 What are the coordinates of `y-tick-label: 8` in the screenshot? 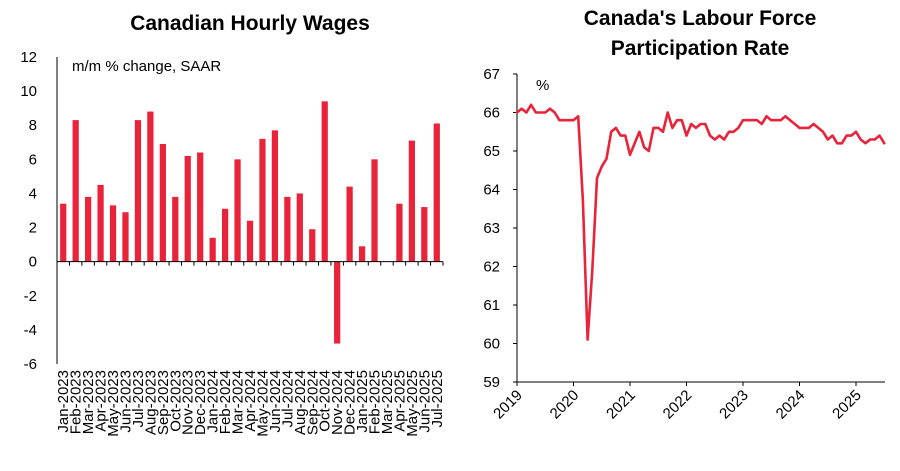 It's located at (33, 125).